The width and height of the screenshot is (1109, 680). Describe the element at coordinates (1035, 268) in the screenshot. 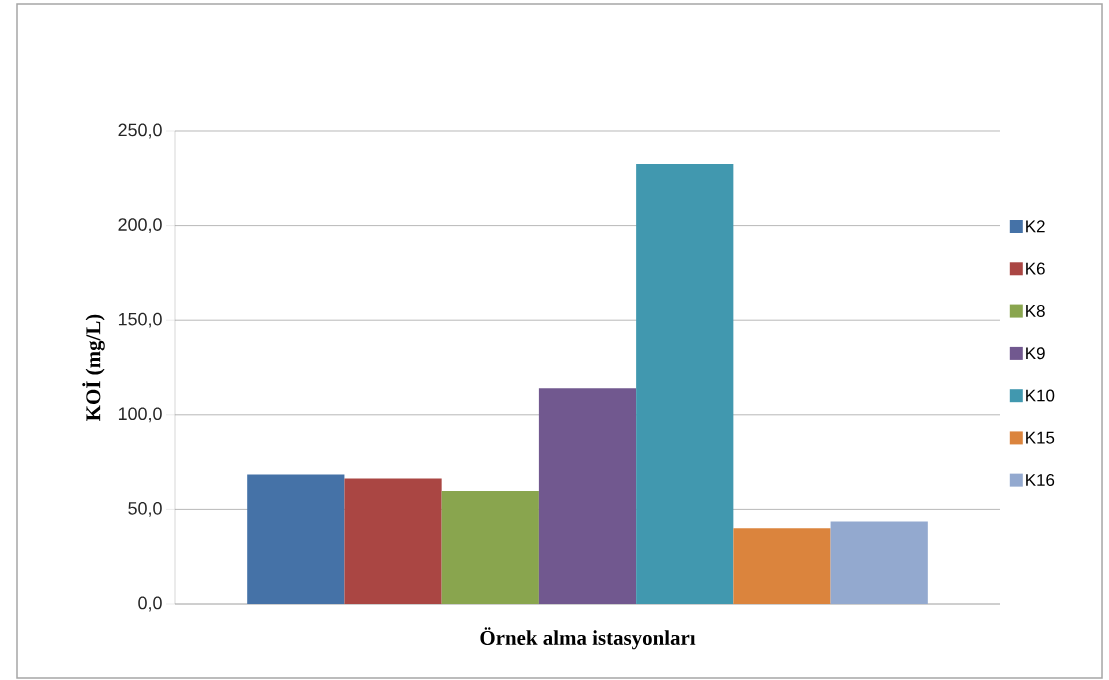

I see `legend-label: K6` at that location.